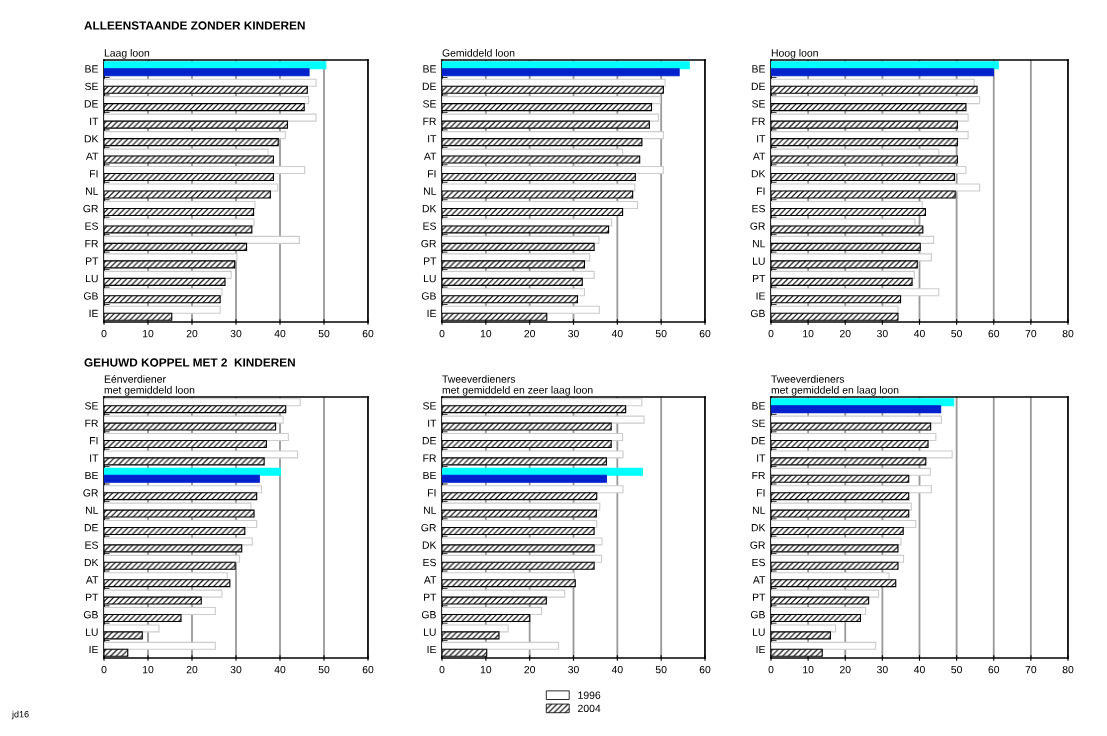  What do you see at coordinates (835, 385) in the screenshot?
I see `chart-subtitle: Tweeverdieners met gemiddeld en laag loon` at bounding box center [835, 385].